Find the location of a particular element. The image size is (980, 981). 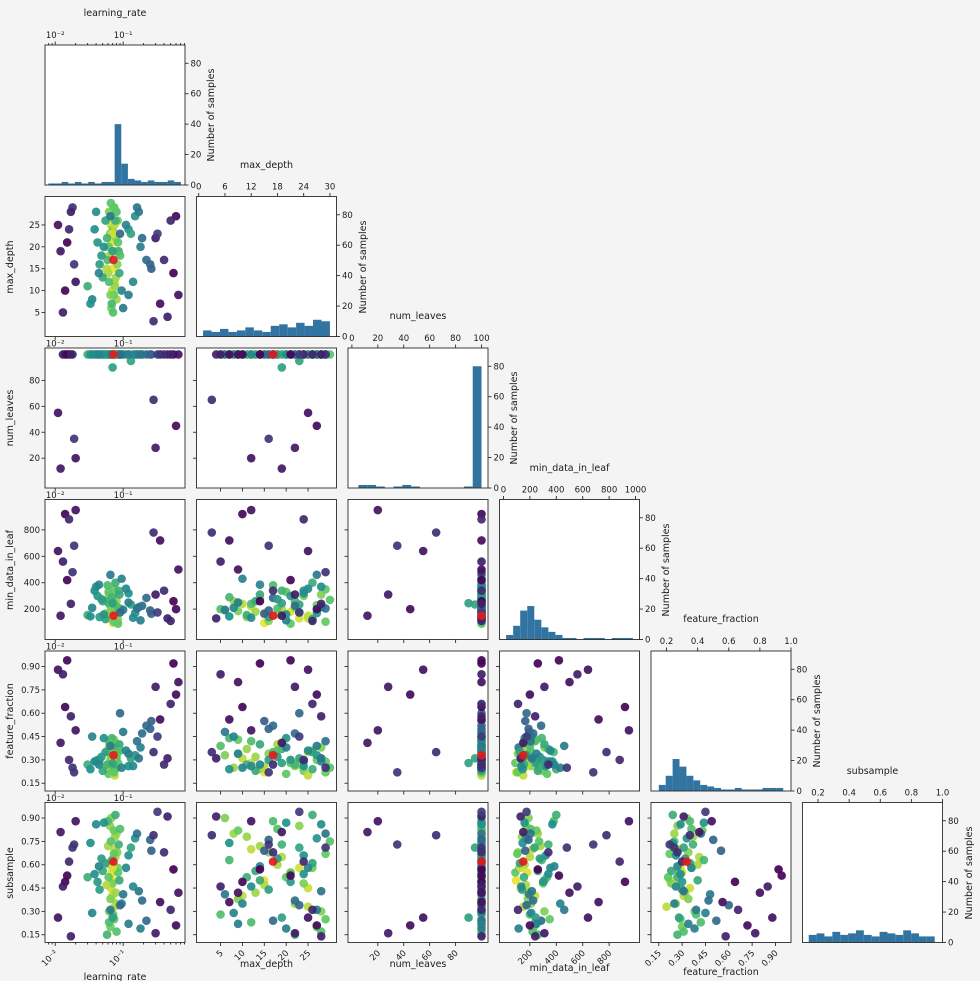

scatter-min_data_in_leaf-vs-max_depth is located at coordinates (265, 571).